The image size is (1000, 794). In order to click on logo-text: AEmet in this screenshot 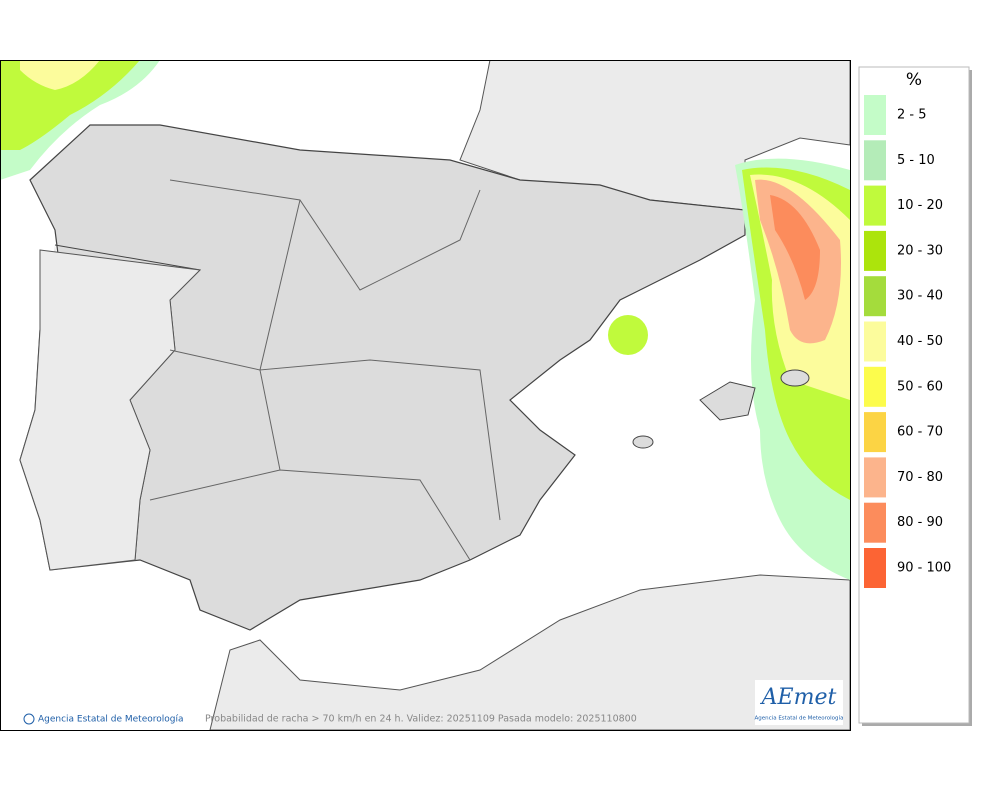, I will do `click(798, 697)`.